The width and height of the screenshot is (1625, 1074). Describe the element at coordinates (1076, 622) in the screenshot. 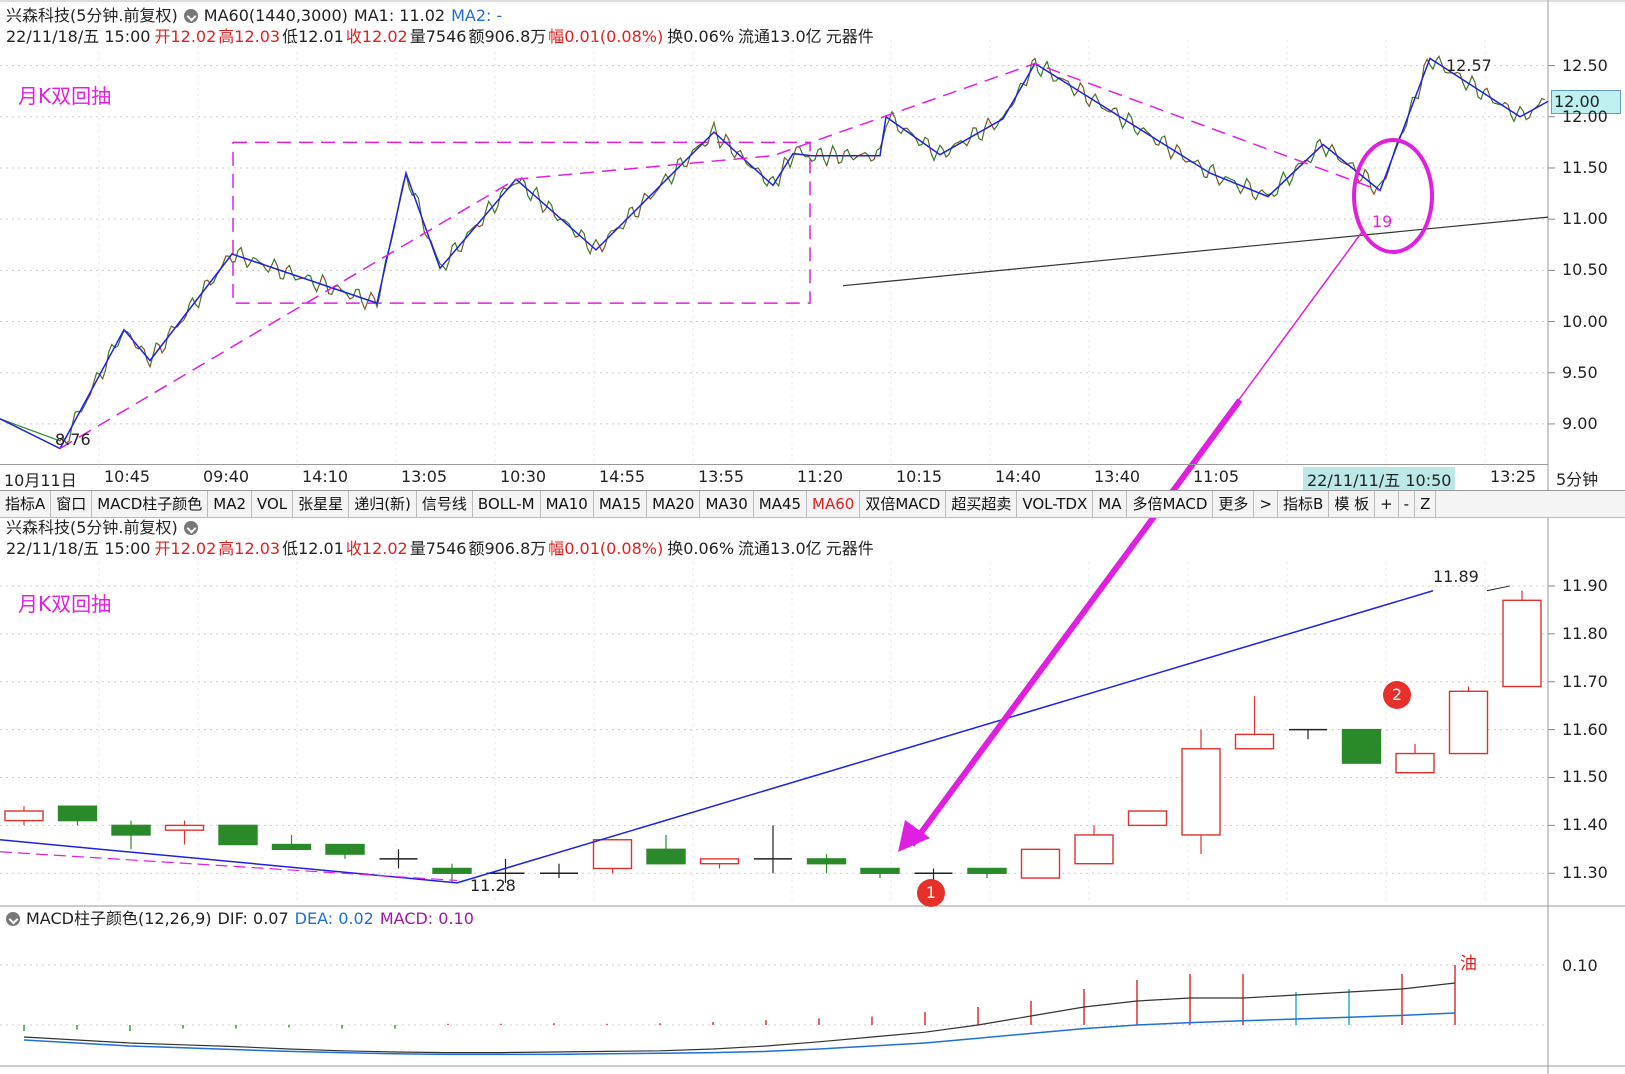

I see `annotation-arrow-shaft` at that location.